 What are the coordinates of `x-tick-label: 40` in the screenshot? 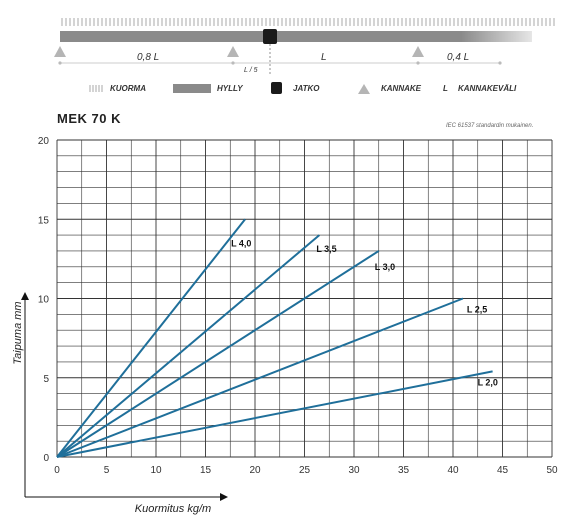 It's located at (453, 470).